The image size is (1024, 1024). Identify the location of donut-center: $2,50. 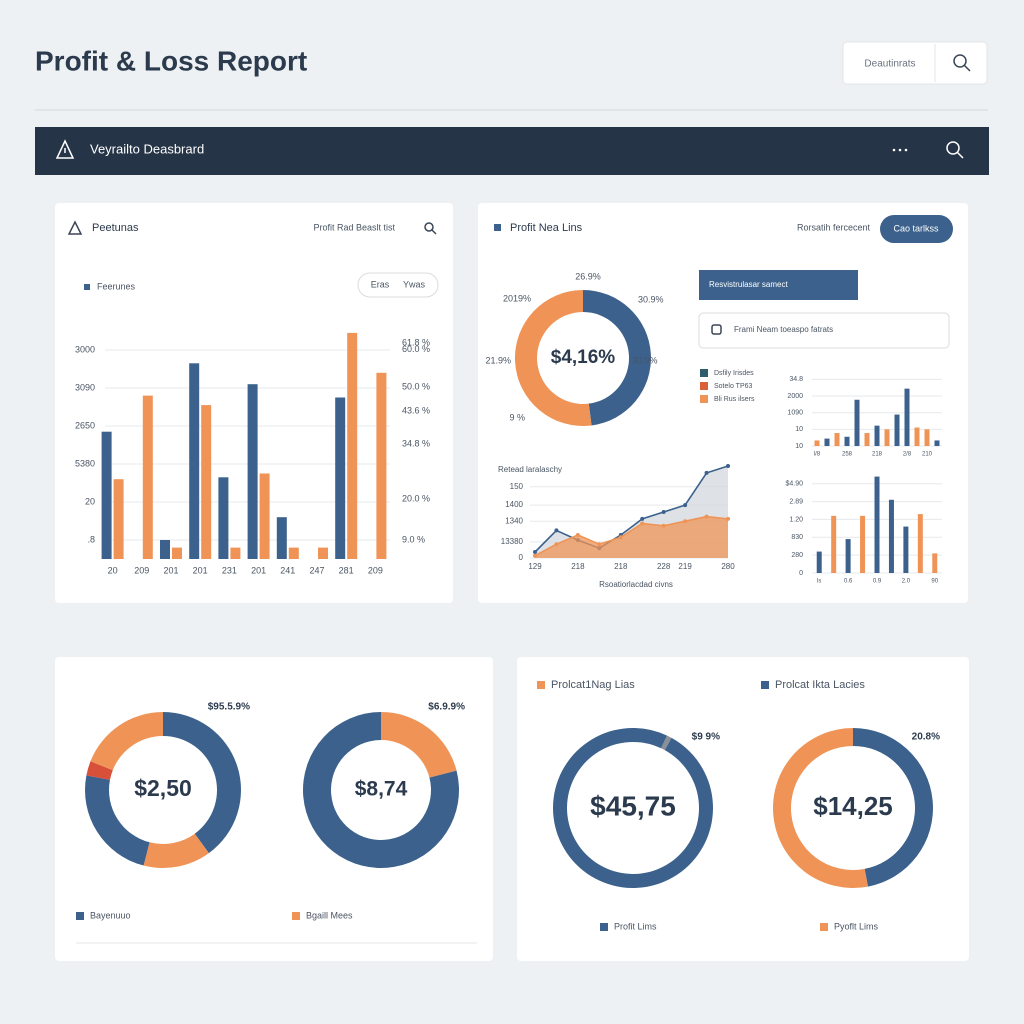
(163, 788).